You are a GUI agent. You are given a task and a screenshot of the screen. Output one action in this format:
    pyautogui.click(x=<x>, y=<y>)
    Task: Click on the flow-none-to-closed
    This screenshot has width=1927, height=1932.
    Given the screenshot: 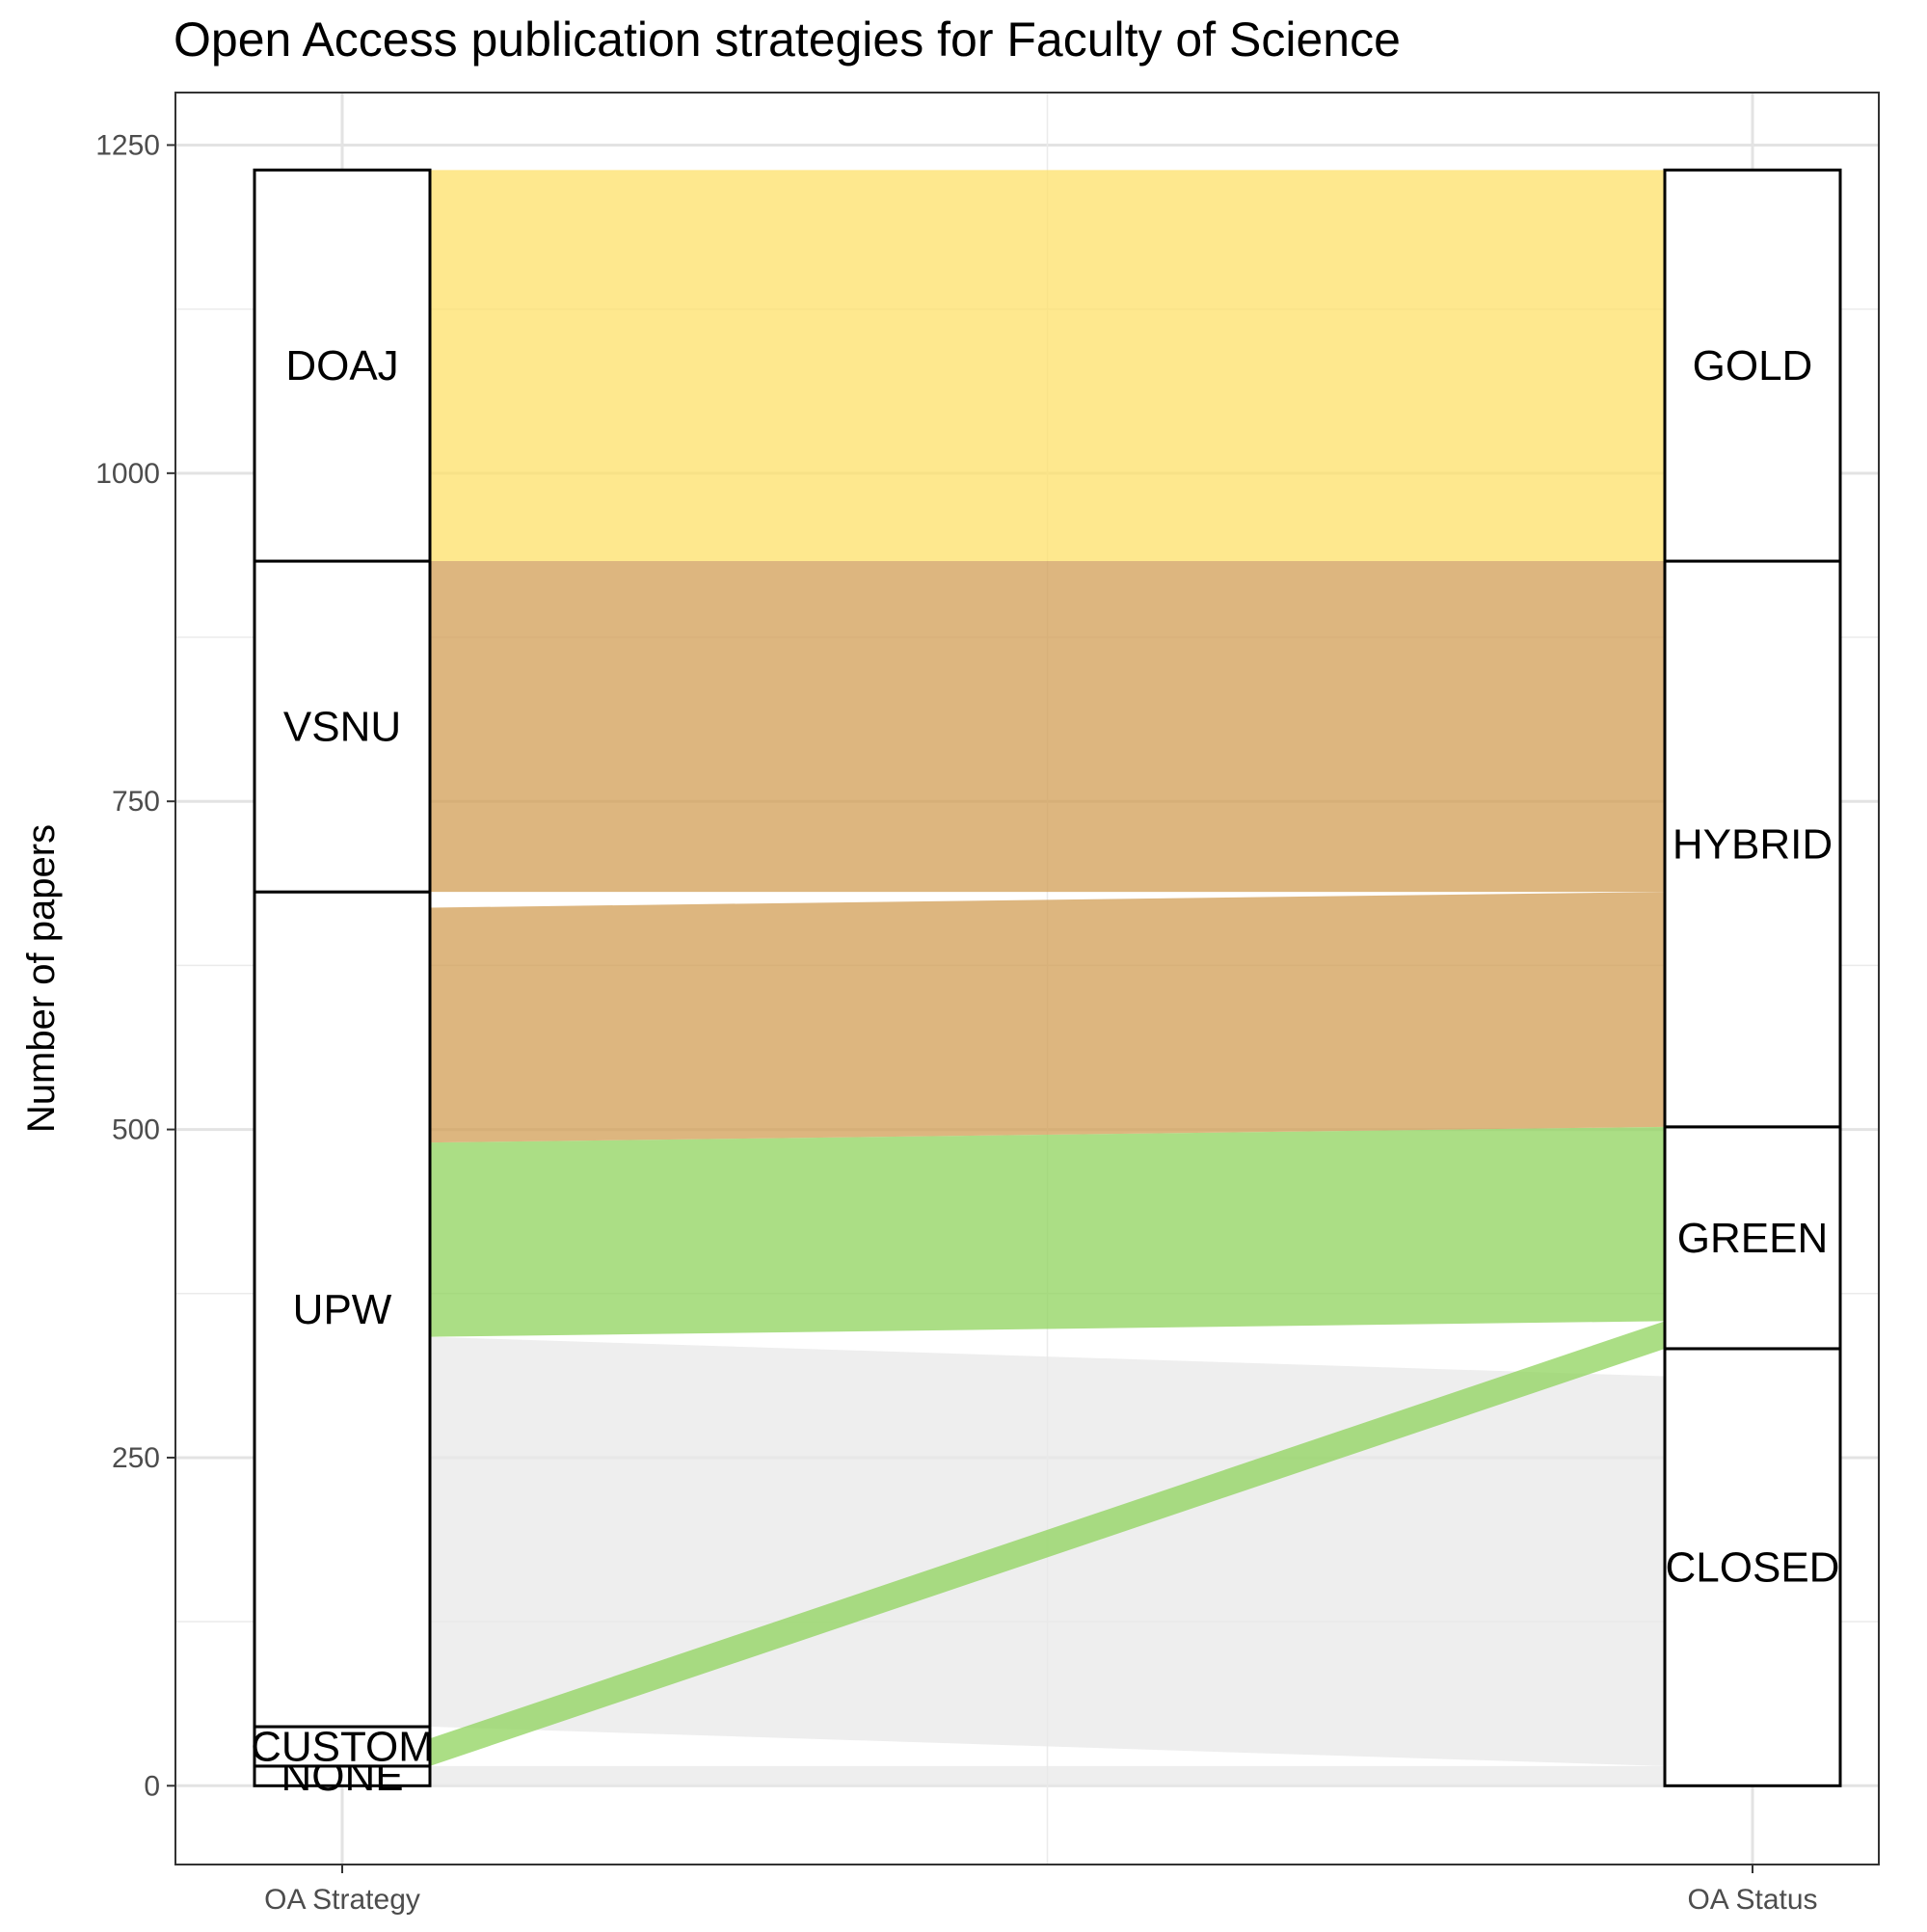 What is the action you would take?
    pyautogui.click(x=1047, y=1776)
    